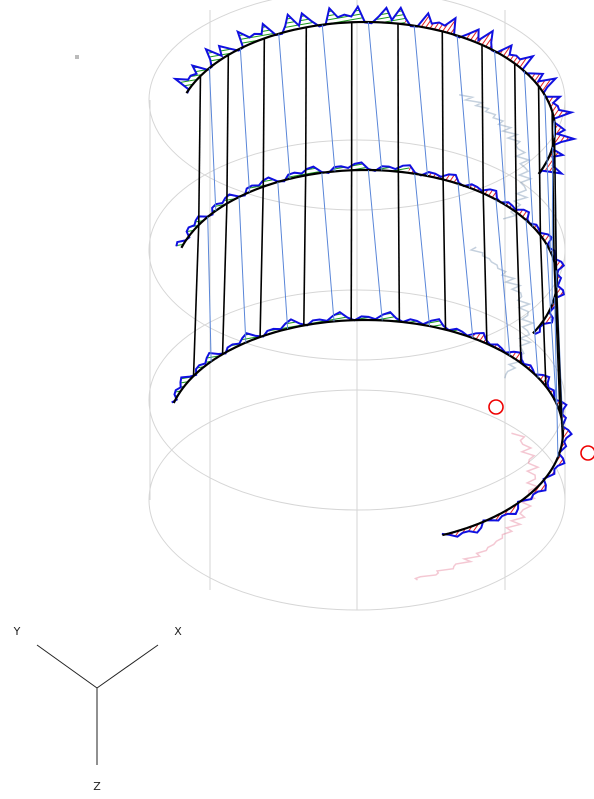  I want to click on x-axis-label: X, so click(178, 631).